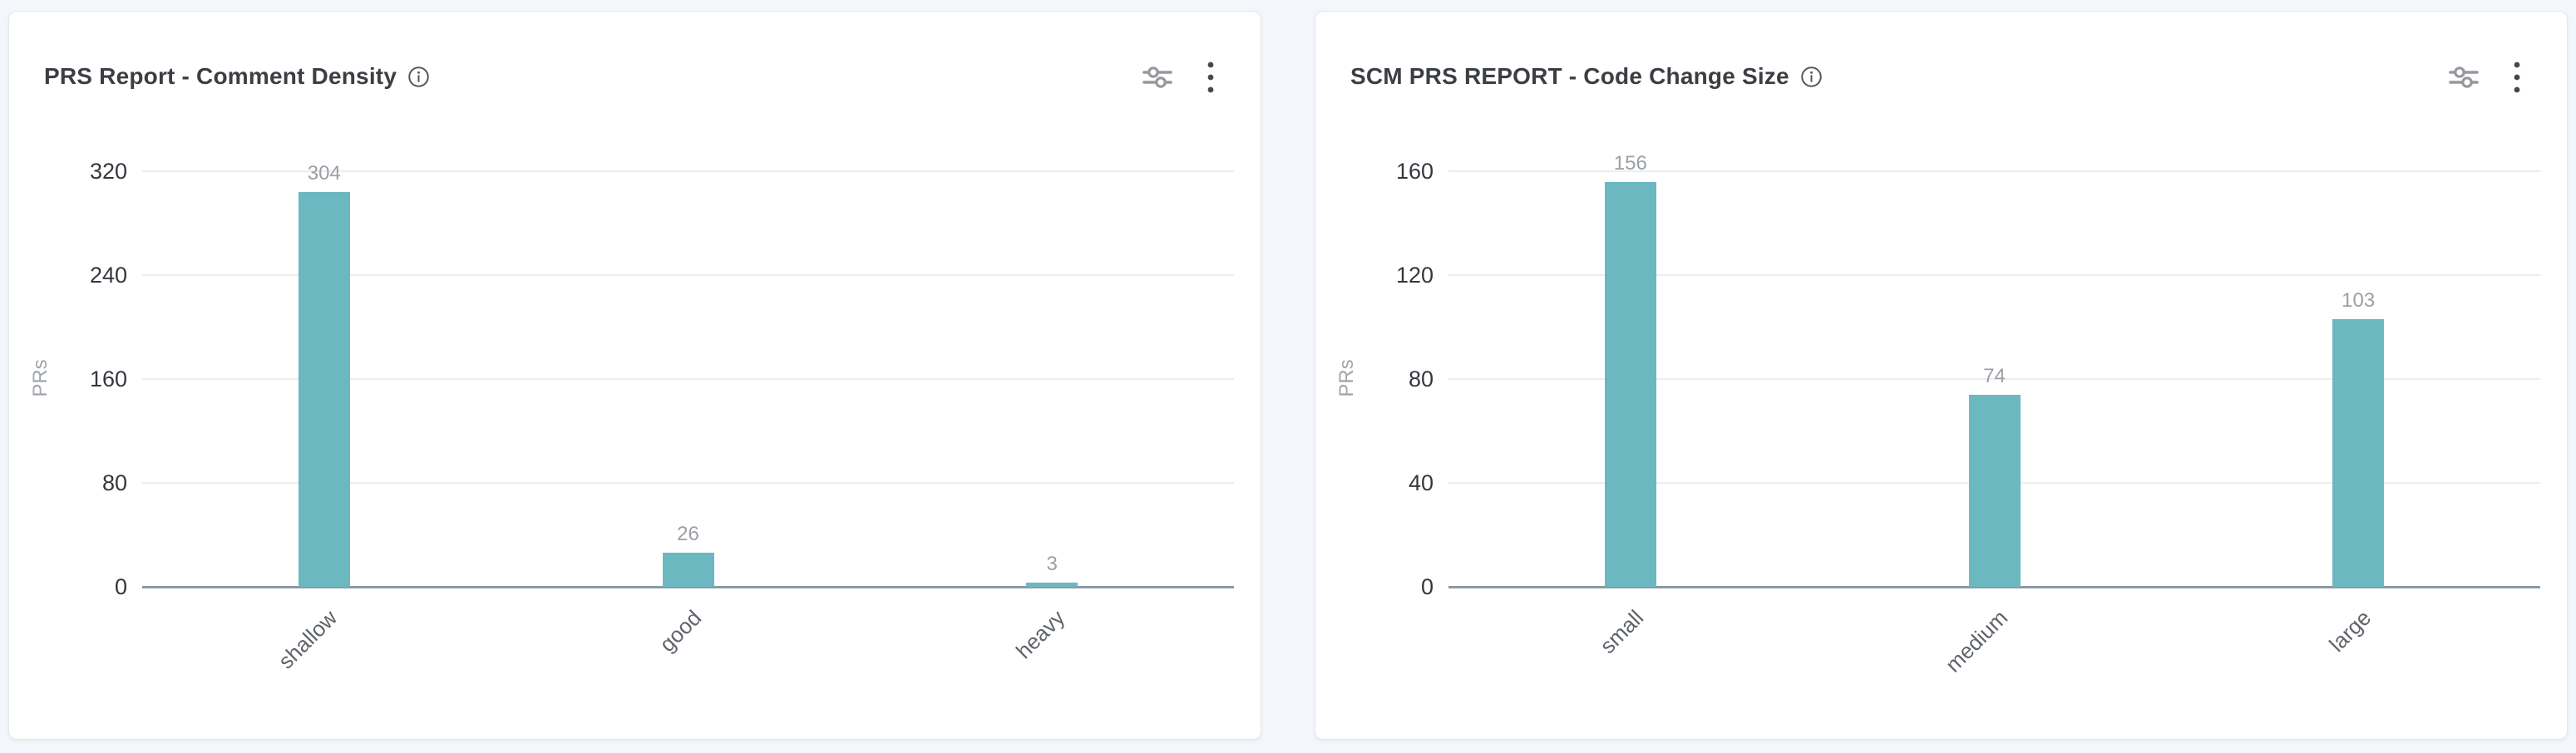 This screenshot has height=753, width=2576. Describe the element at coordinates (1630, 163) in the screenshot. I see `bar-value-label: 156` at that location.